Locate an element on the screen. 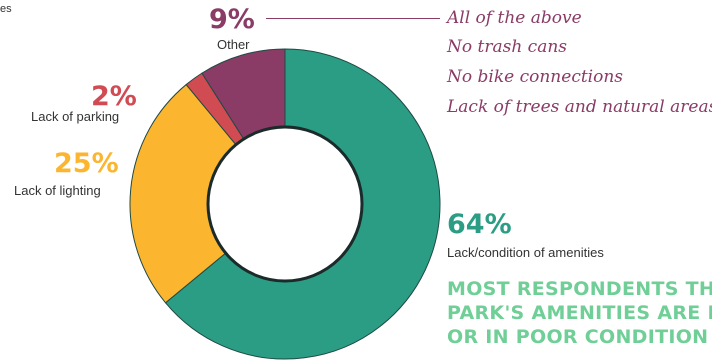  other-breakdown-item: Lack of trees and natural areas is located at coordinates (579, 107).